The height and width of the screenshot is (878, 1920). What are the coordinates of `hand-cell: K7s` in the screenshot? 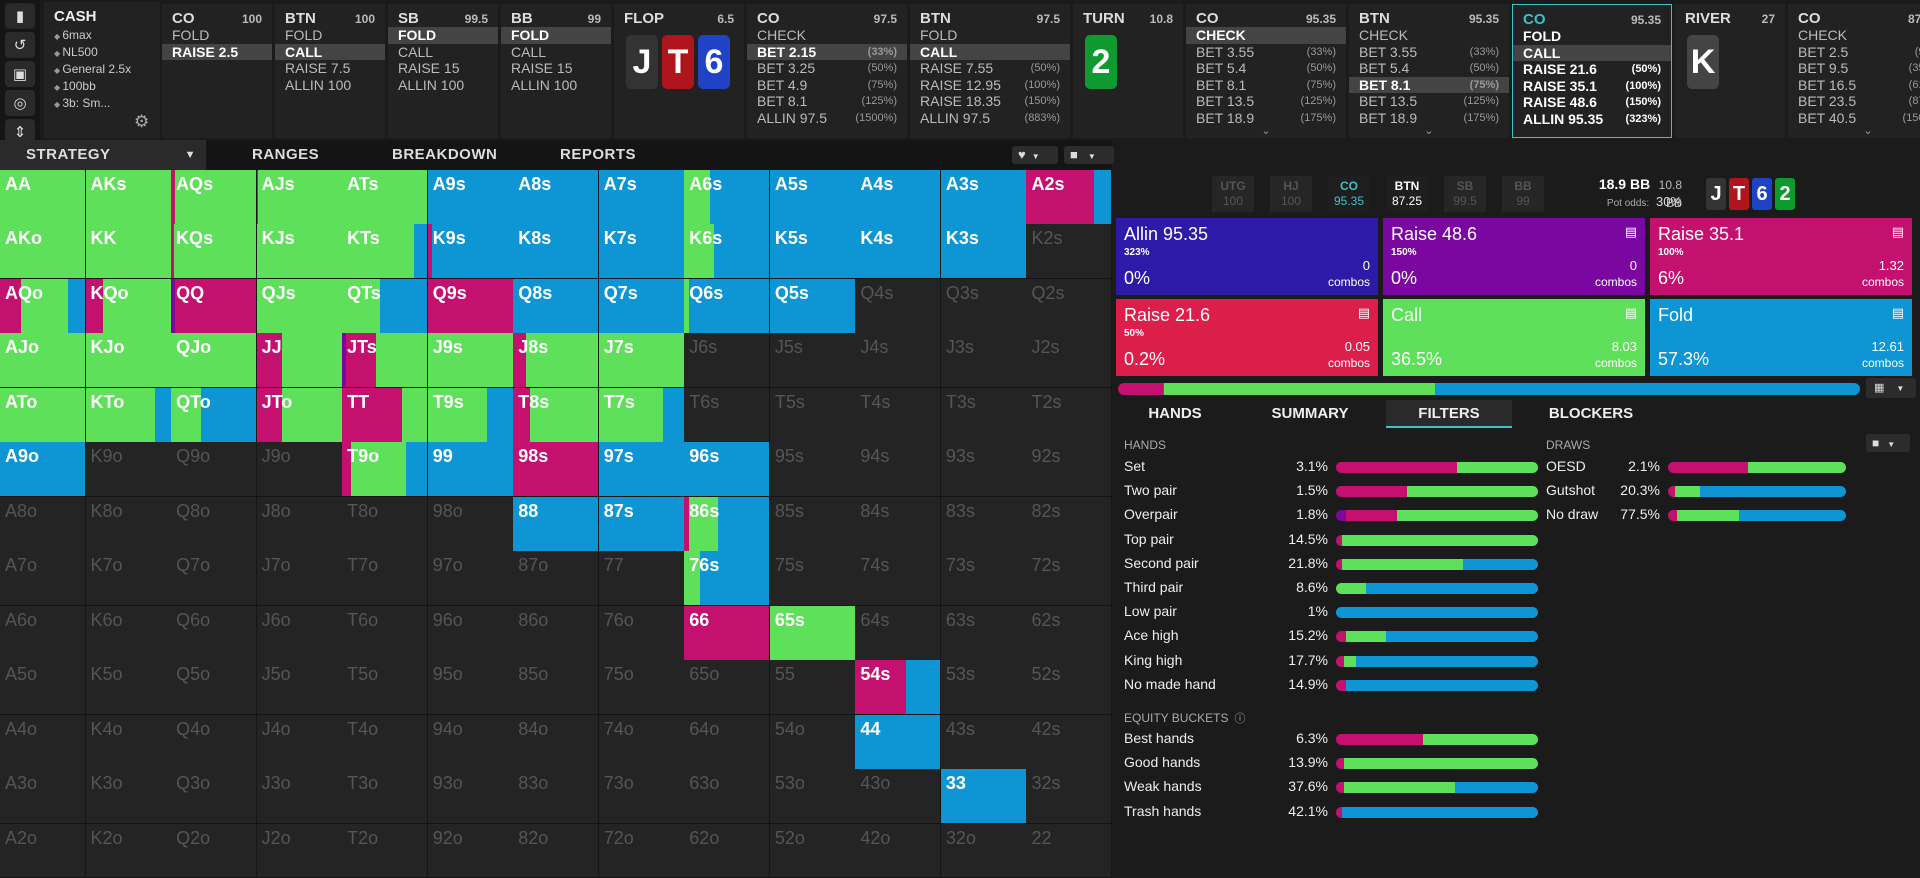 It's located at (641, 252).